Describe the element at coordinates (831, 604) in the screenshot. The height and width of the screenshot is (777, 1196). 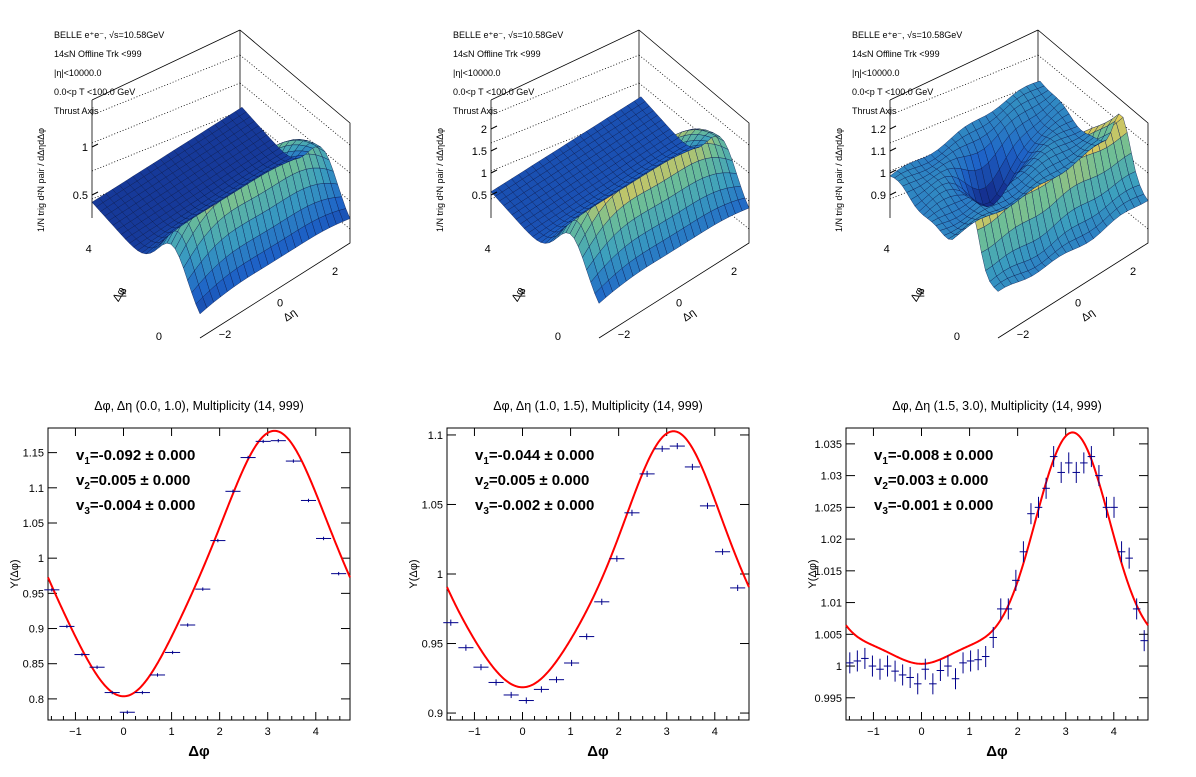
I see `y-tick-label: 1.01` at that location.